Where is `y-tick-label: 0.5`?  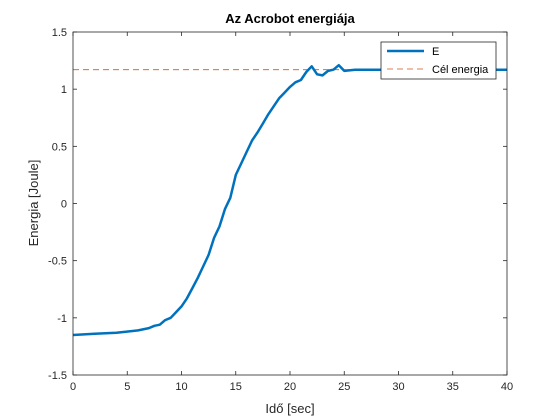
y-tick-label: 0.5 is located at coordinates (59, 147).